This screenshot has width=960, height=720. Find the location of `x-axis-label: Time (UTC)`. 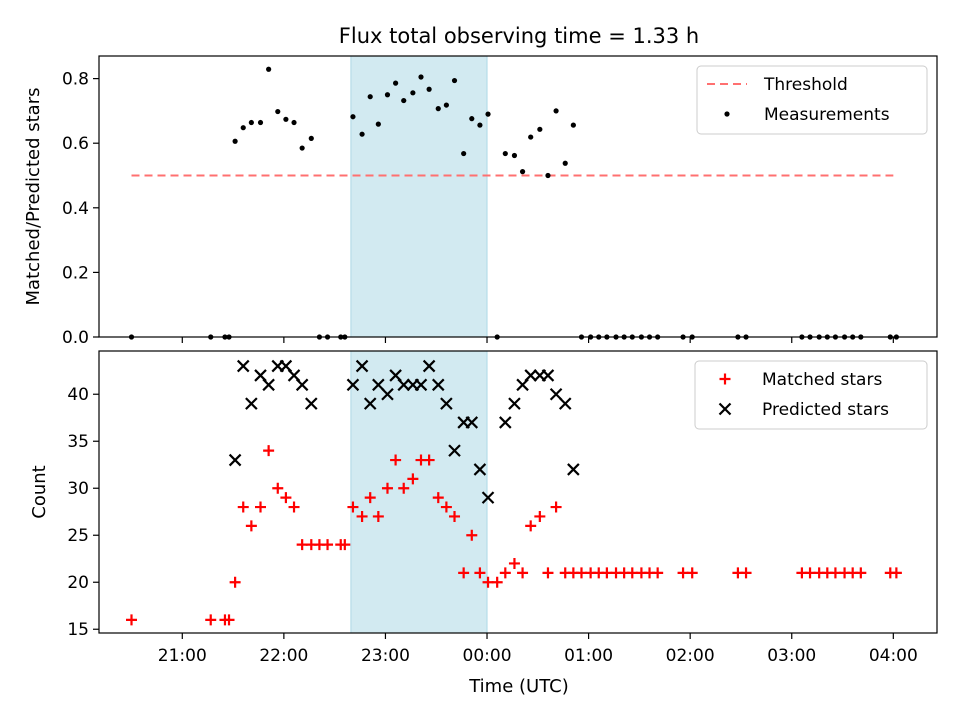

x-axis-label: Time (UTC) is located at coordinates (518, 686).